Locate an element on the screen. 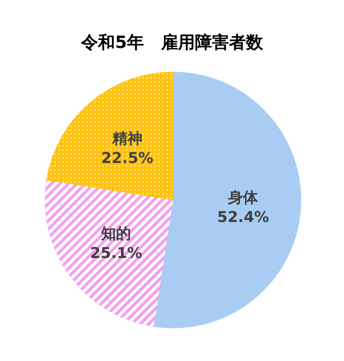 This screenshot has height=361, width=344. data-label: 52.4% is located at coordinates (243, 217).